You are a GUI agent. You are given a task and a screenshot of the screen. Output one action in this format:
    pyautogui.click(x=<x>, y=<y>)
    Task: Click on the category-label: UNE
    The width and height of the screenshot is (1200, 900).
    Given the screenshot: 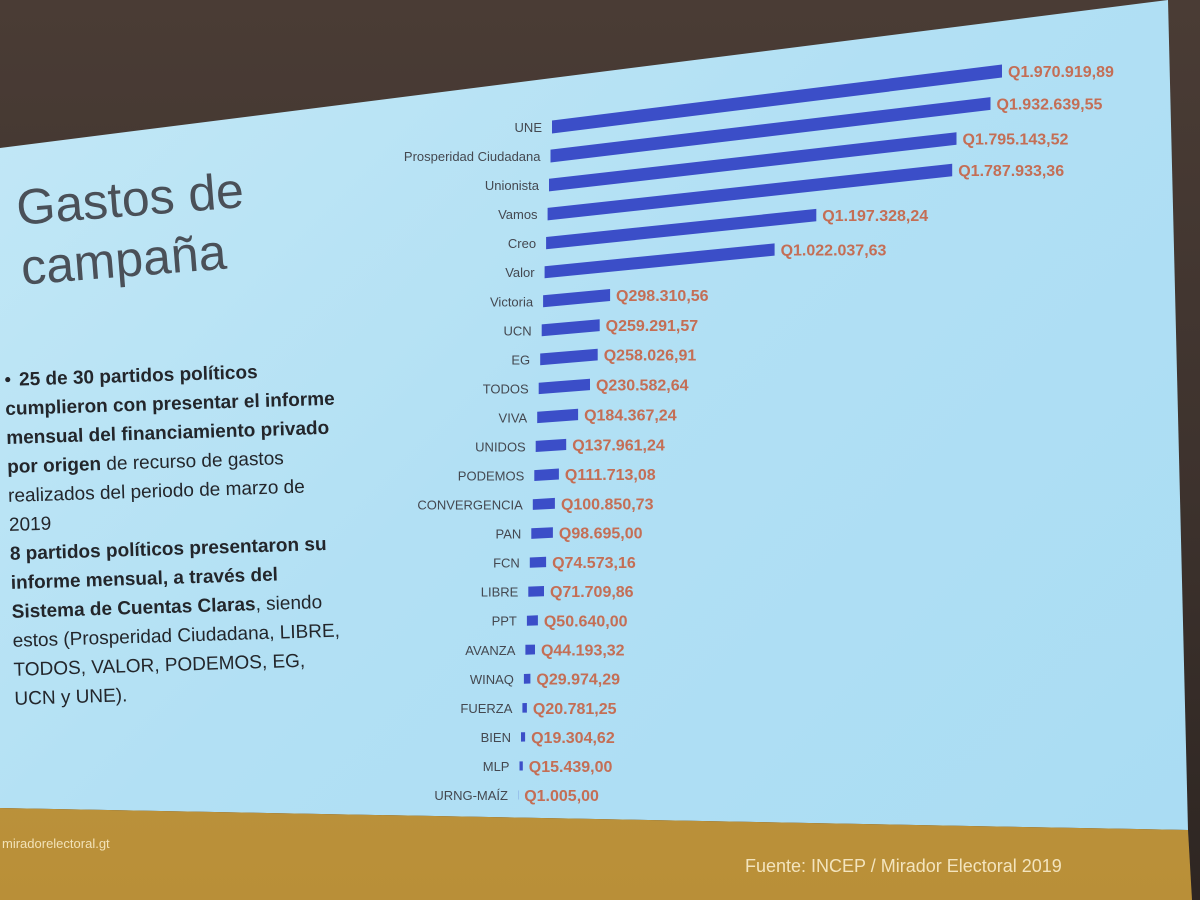 What is the action you would take?
    pyautogui.click(x=529, y=127)
    